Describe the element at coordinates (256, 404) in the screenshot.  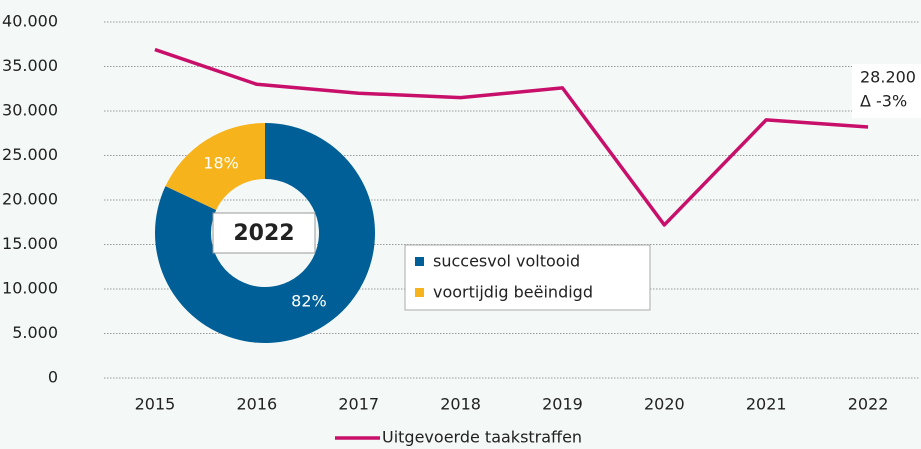
I see `x-tick-label: 2016` at that location.